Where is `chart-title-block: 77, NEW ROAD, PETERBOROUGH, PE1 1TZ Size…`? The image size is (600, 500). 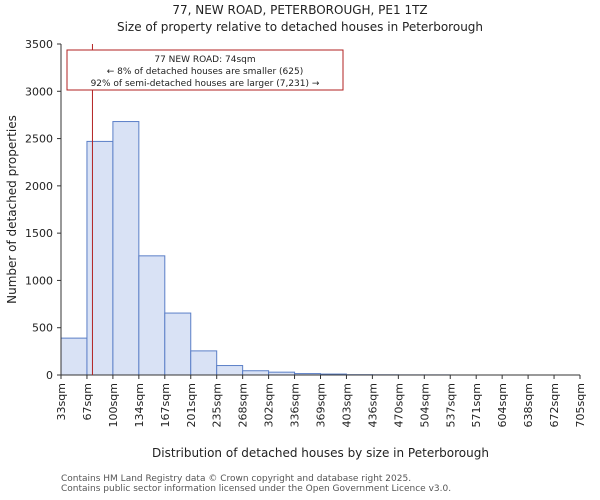
chart-title-block: 77, NEW ROAD, PETERBOROUGH, PE1 1TZ Size… is located at coordinates (300, 19).